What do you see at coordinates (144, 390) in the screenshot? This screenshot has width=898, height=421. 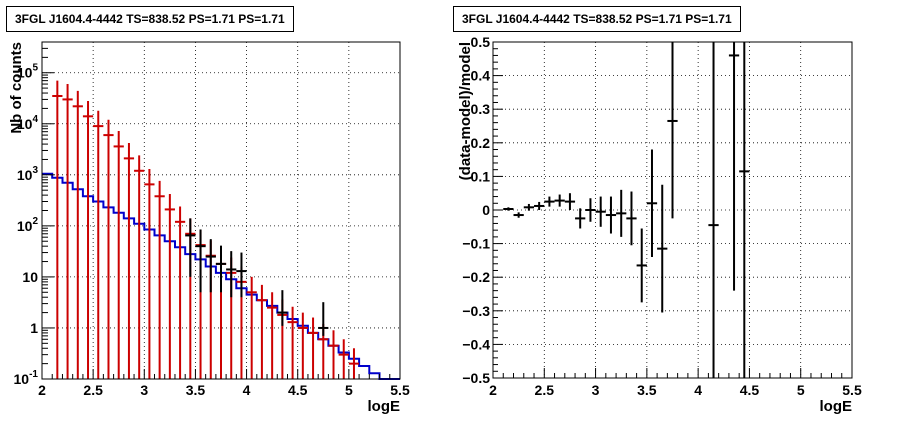 I see `left-x-tick-label: 3` at bounding box center [144, 390].